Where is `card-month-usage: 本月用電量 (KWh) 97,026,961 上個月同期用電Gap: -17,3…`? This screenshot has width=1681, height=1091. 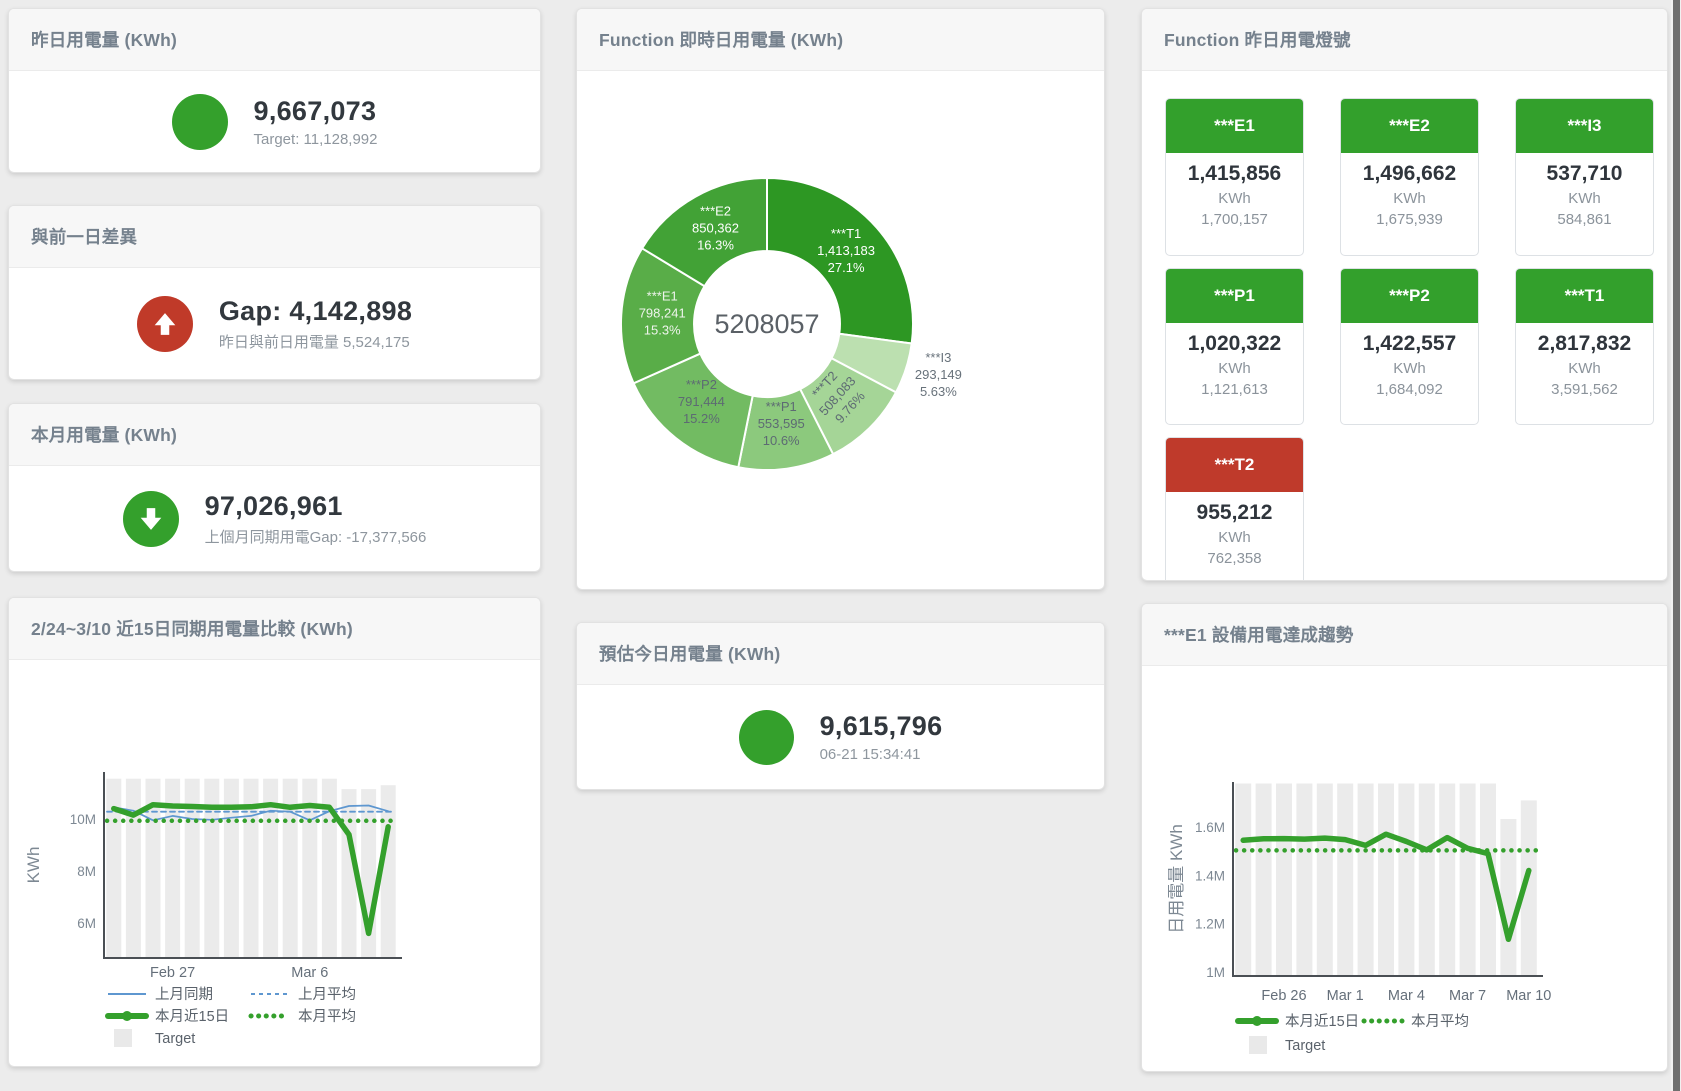
card-month-usage: 本月用電量 (KWh) 97,026,961 上個月同期用電Gap: -17,3… is located at coordinates (274, 487).